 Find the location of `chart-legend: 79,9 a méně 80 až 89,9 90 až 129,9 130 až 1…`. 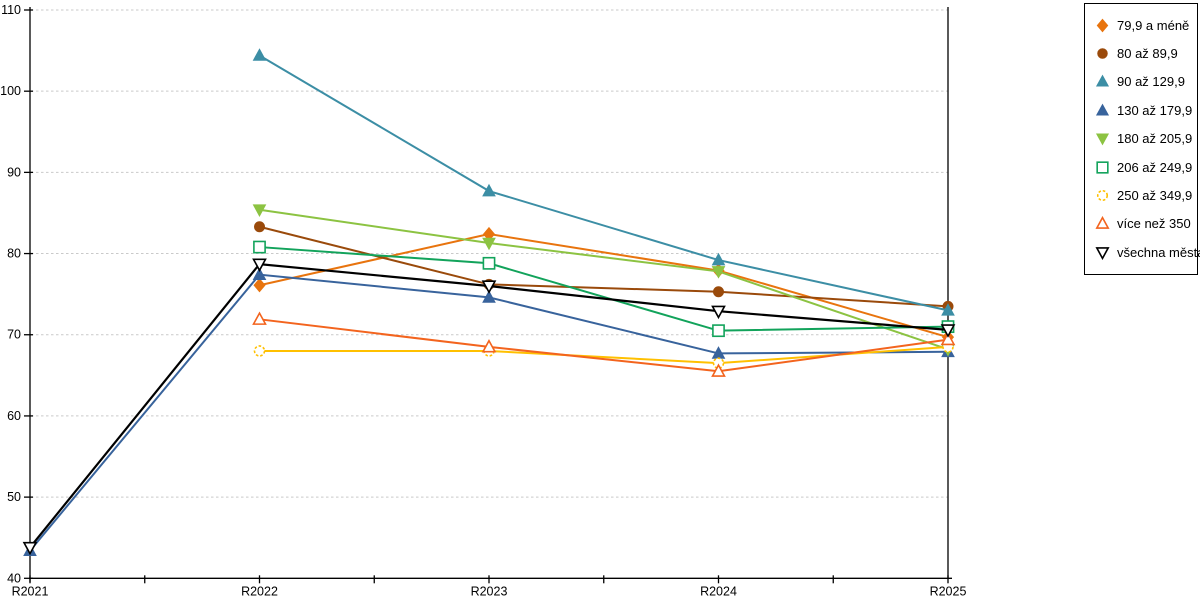

chart-legend: 79,9 a méně 80 až 89,9 90 až 129,9 130 až 1… is located at coordinates (1142, 139).